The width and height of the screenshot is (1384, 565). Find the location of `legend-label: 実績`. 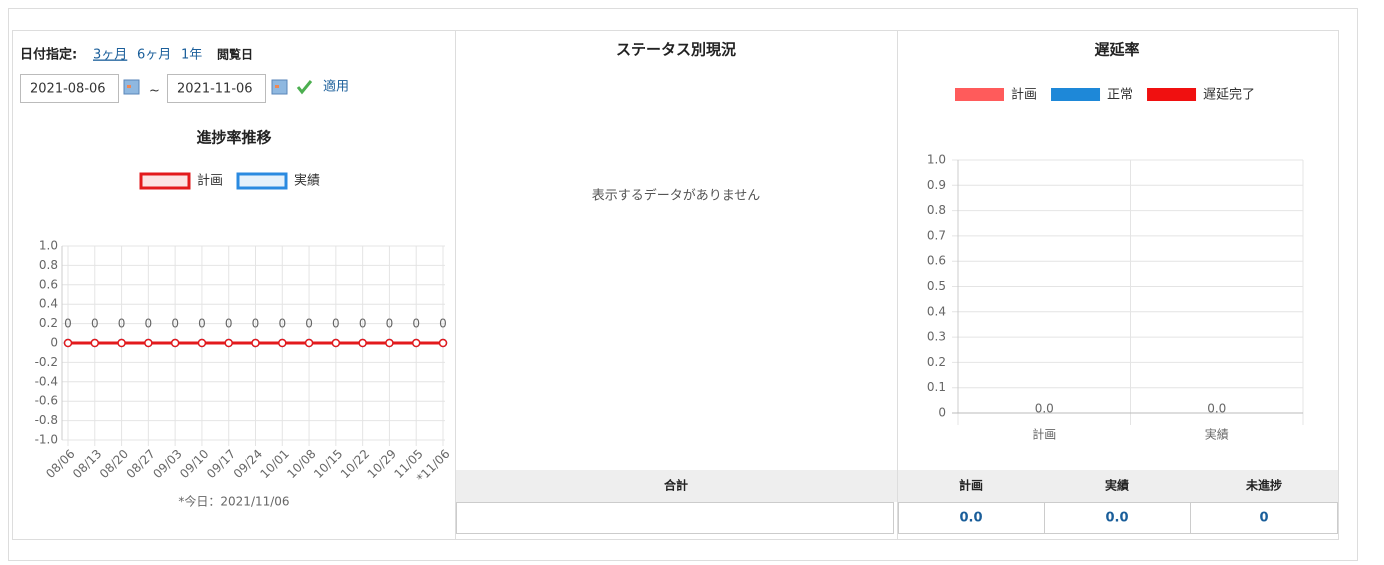

legend-label: 実績 is located at coordinates (307, 181).